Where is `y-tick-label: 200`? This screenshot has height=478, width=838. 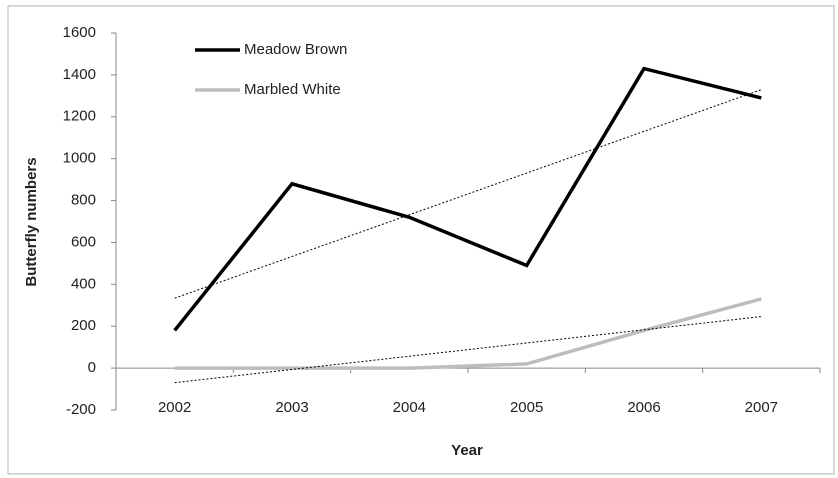 y-tick-label: 200 is located at coordinates (83, 325).